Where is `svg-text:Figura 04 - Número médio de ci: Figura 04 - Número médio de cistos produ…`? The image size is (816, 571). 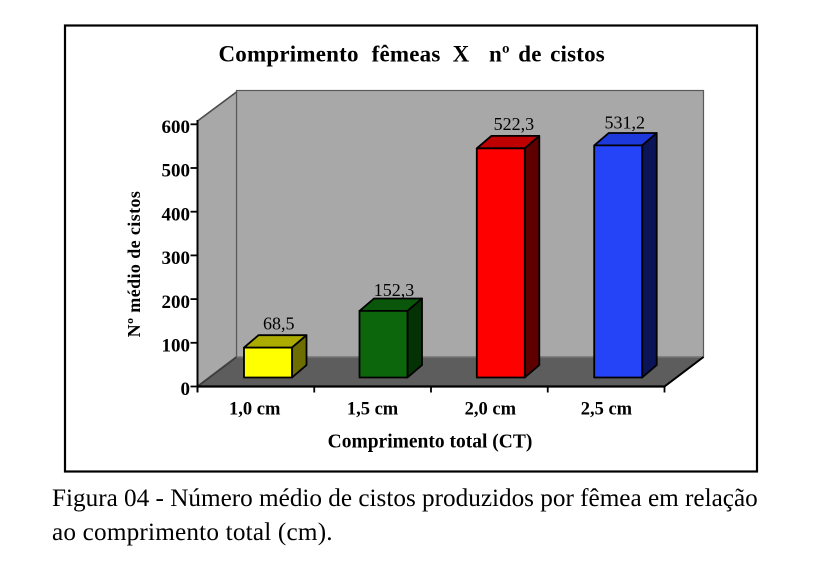
svg-text:Figura 04 - Número médio de ci: Figura 04 - Número médio de cistos produ… is located at coordinates (405, 498).